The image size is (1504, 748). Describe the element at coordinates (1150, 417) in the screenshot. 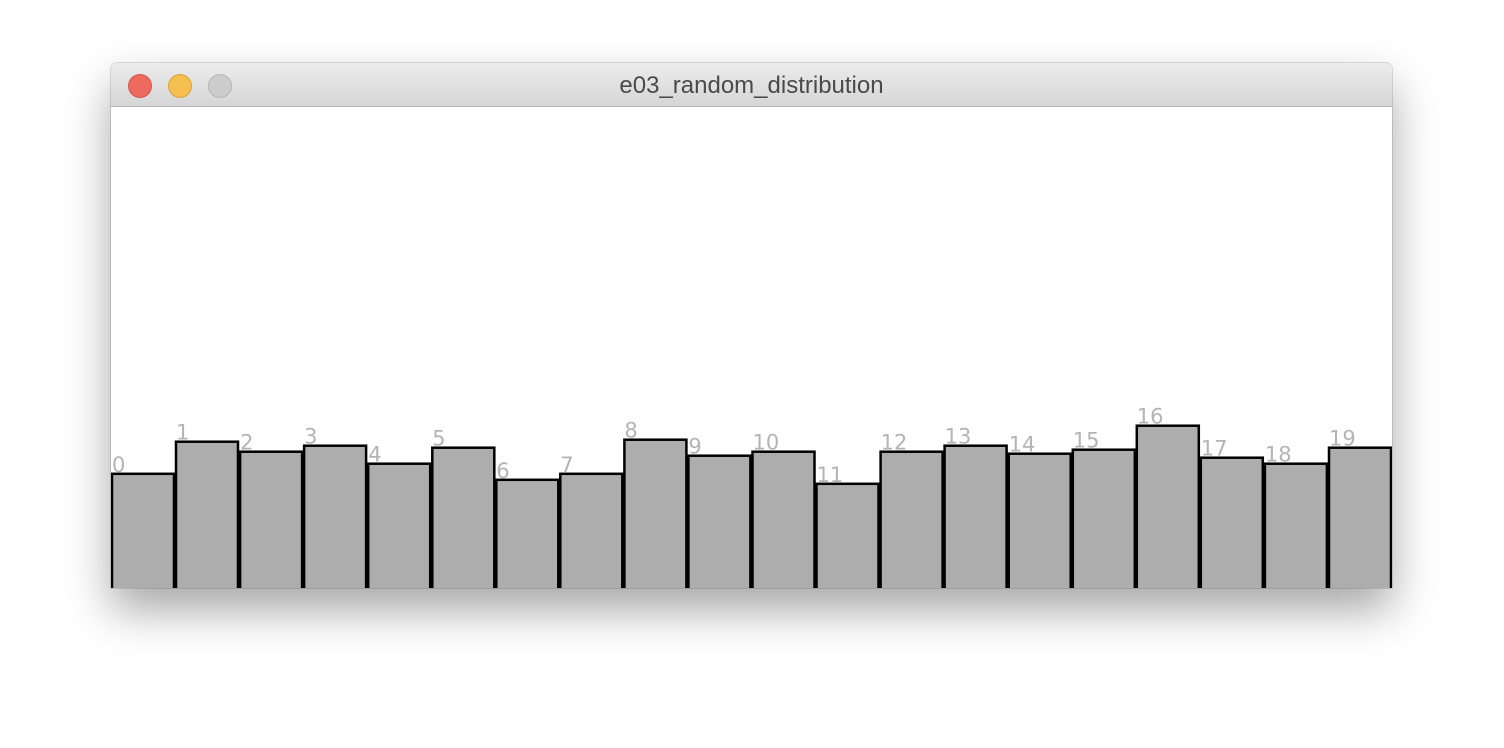

I see `bin-label-16: 16` at that location.